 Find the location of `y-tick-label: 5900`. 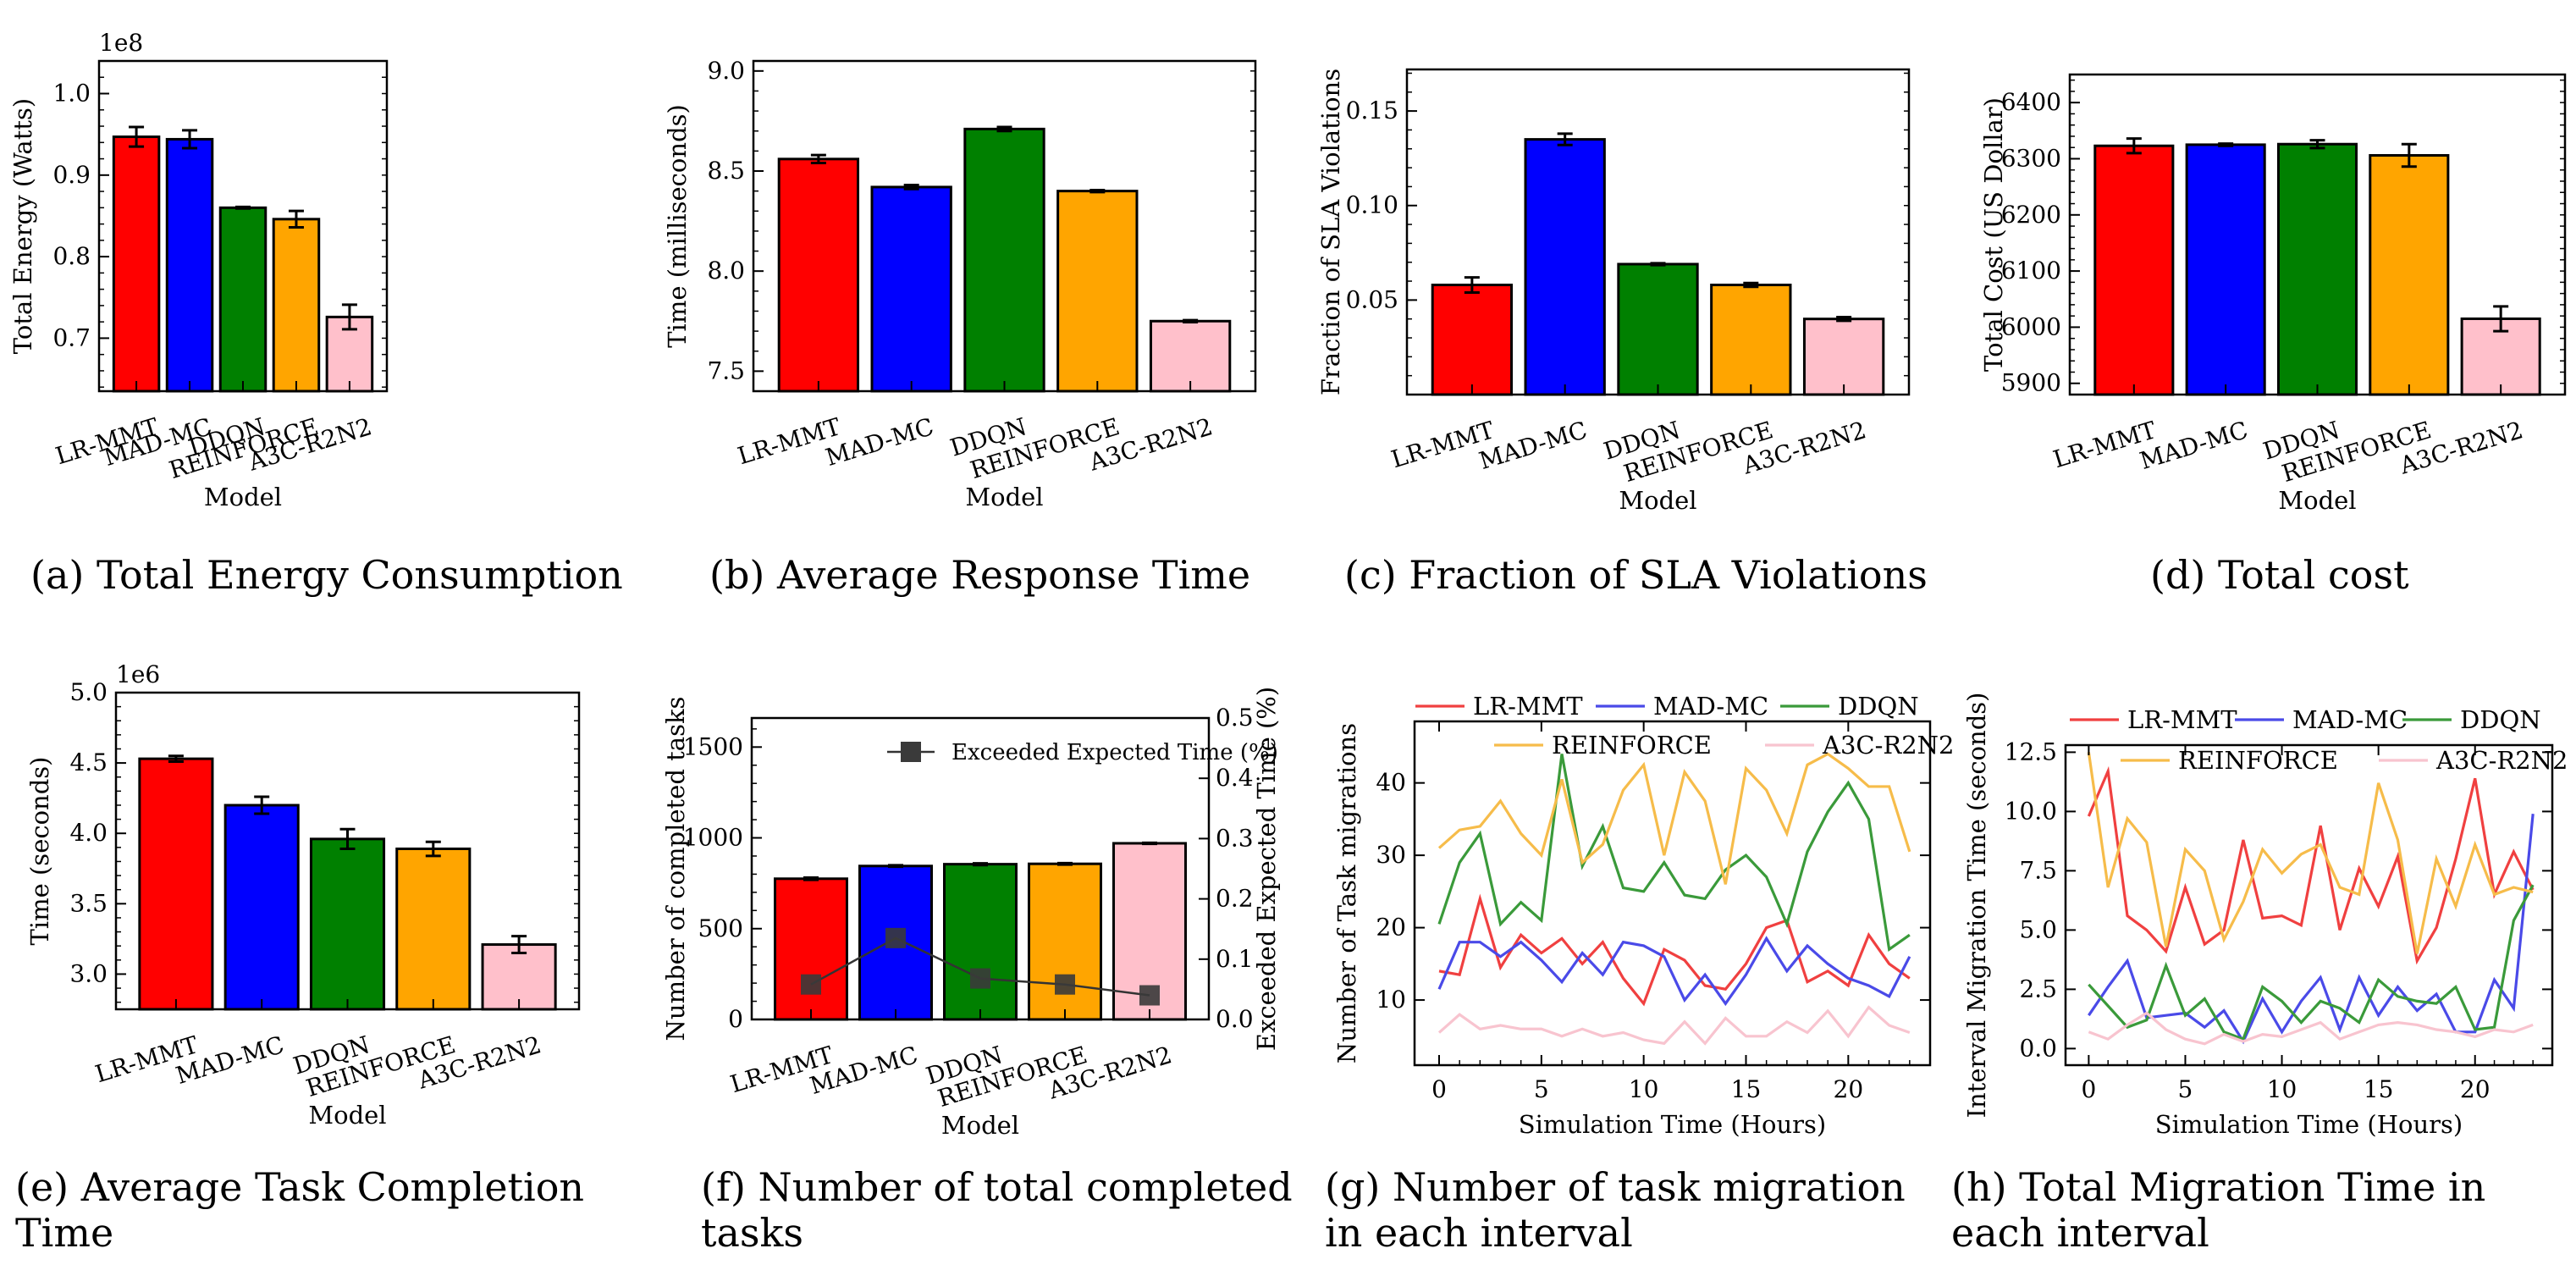

y-tick-label: 5900 is located at coordinates (2031, 383).